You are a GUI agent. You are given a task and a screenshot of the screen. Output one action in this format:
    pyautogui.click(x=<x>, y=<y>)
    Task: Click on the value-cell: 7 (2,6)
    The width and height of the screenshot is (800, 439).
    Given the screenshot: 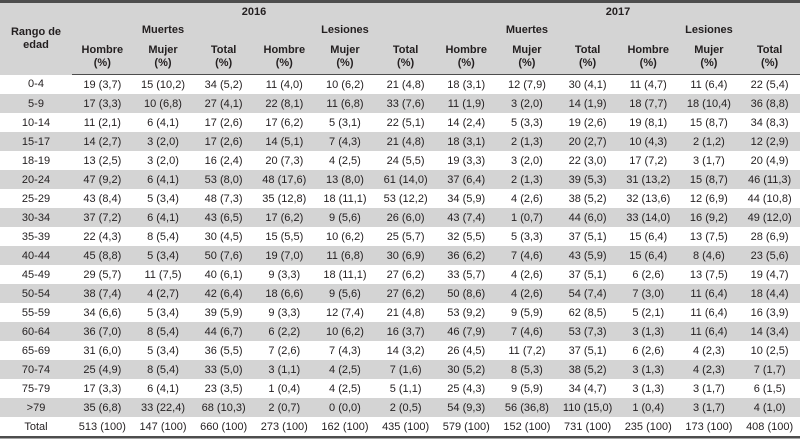 What is the action you would take?
    pyautogui.click(x=284, y=350)
    